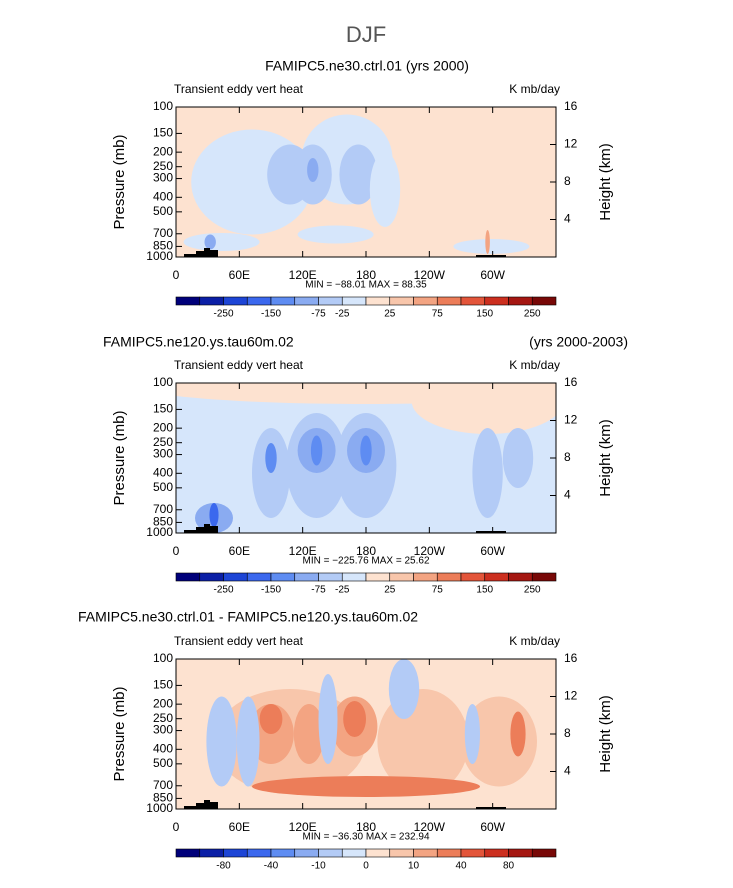 This screenshot has width=733, height=888. I want to click on colorbar-label: 0, so click(366, 866).